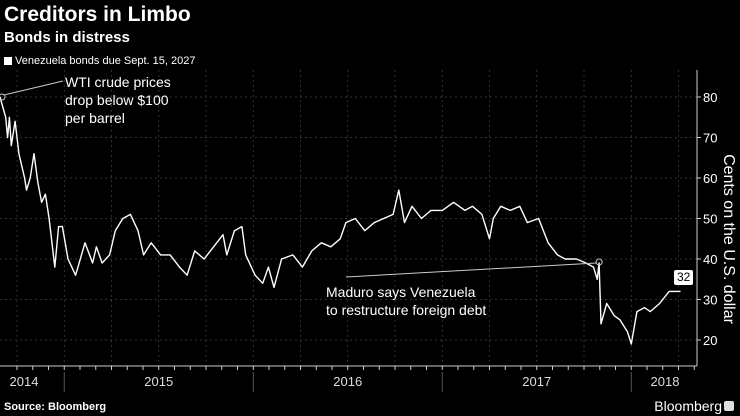 The width and height of the screenshot is (740, 416). I want to click on y-tick-label: 20, so click(710, 340).